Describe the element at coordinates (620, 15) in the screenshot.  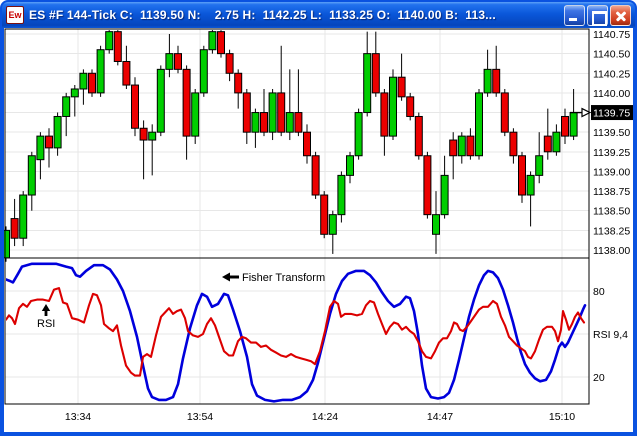
I see `close-button` at that location.